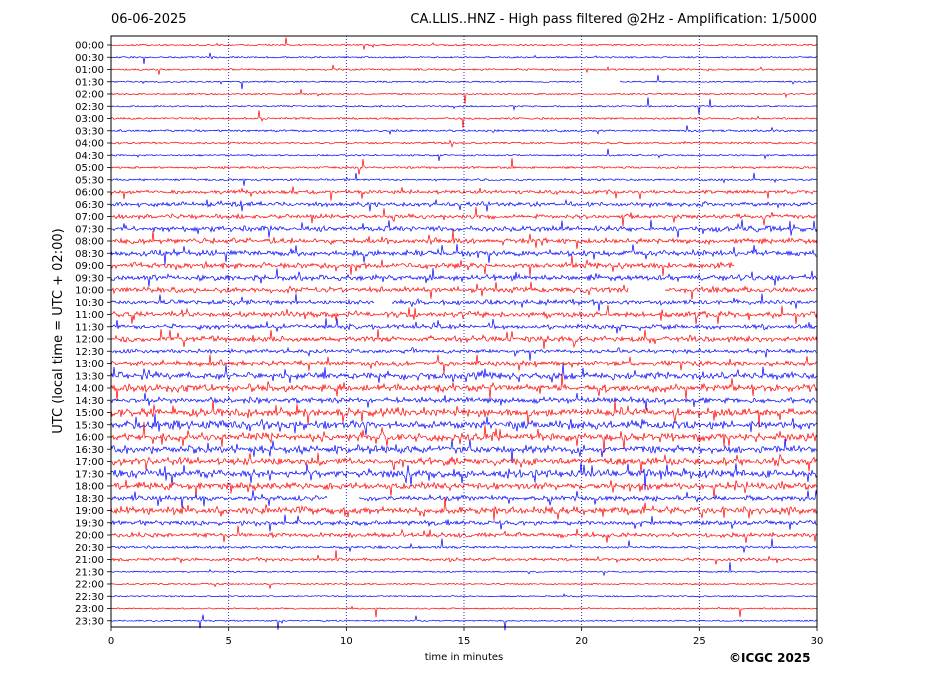 This screenshot has width=927, height=696. I want to click on y-tick-label: 08:00, so click(89, 242).